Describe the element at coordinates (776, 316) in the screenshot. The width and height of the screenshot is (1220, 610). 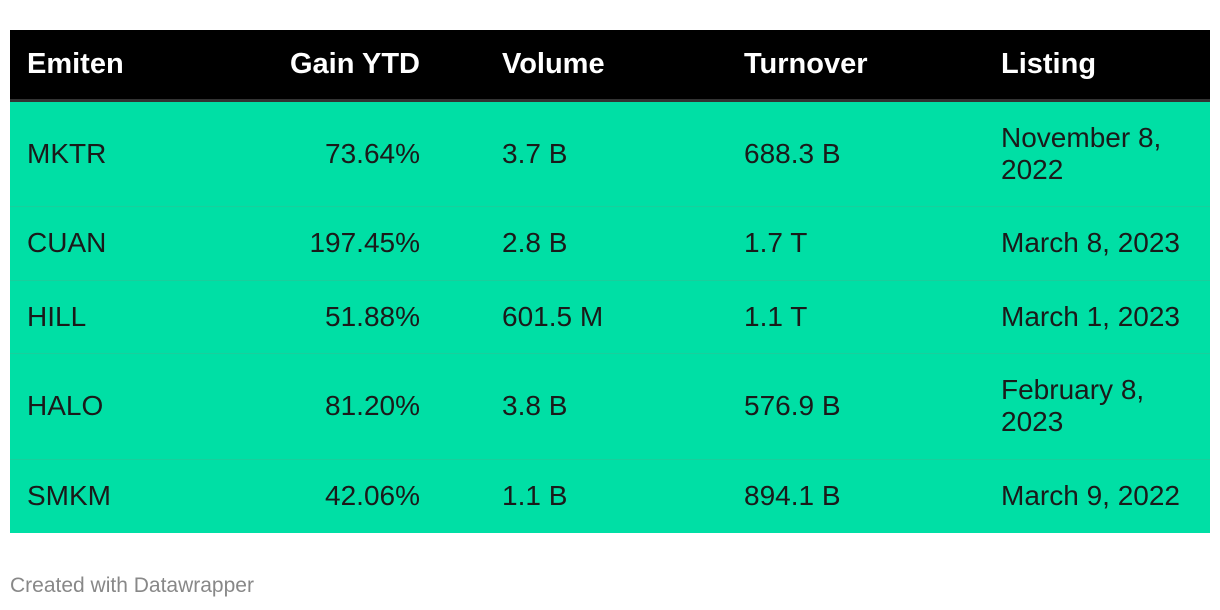
I see `cell-turnover: 1.1 T` at that location.